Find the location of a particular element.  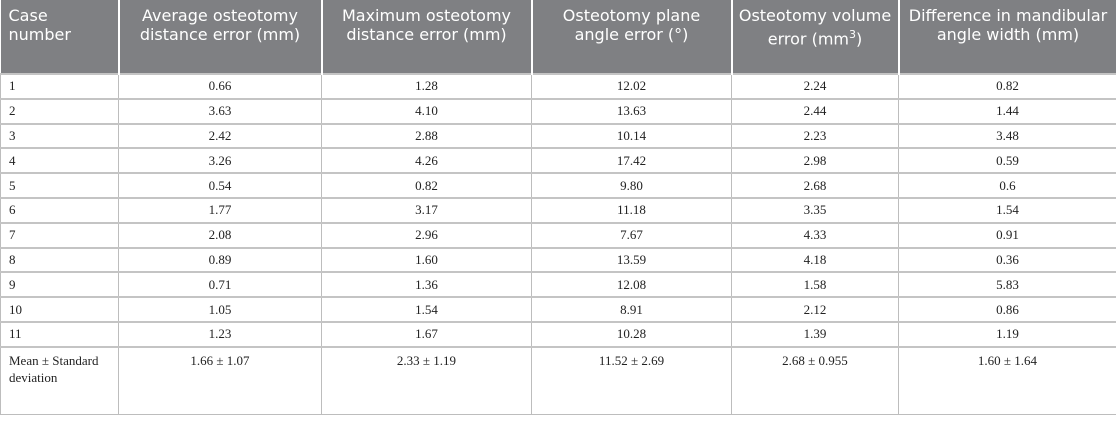

cell: 2.23 is located at coordinates (815, 135).